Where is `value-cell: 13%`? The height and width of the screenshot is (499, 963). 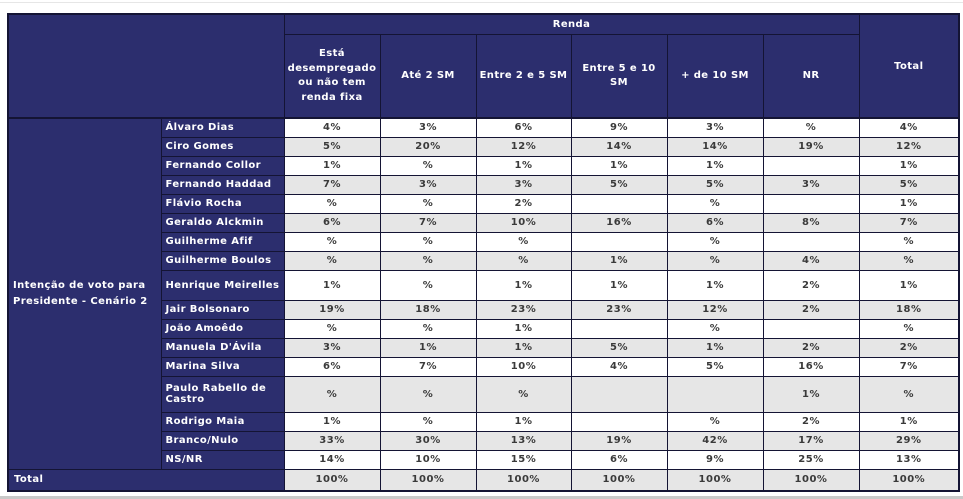
value-cell: 13% is located at coordinates (909, 459).